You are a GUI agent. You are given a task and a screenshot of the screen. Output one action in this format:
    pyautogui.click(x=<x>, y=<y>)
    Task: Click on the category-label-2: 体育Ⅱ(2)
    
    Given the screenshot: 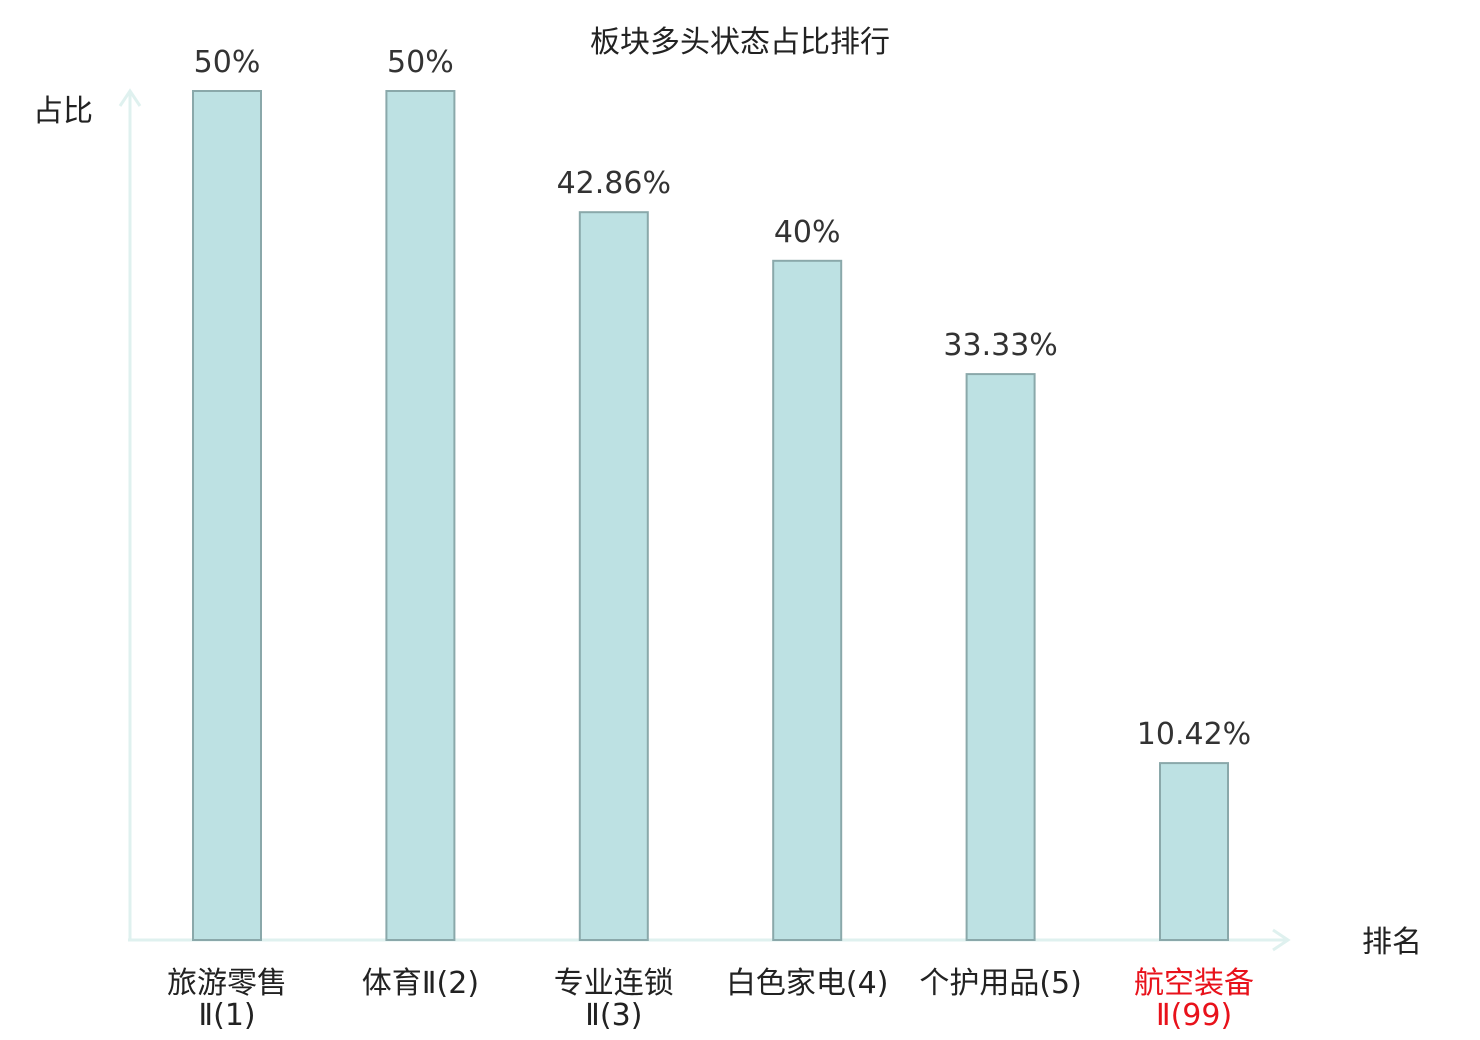 What is the action you would take?
    pyautogui.click(x=420, y=983)
    